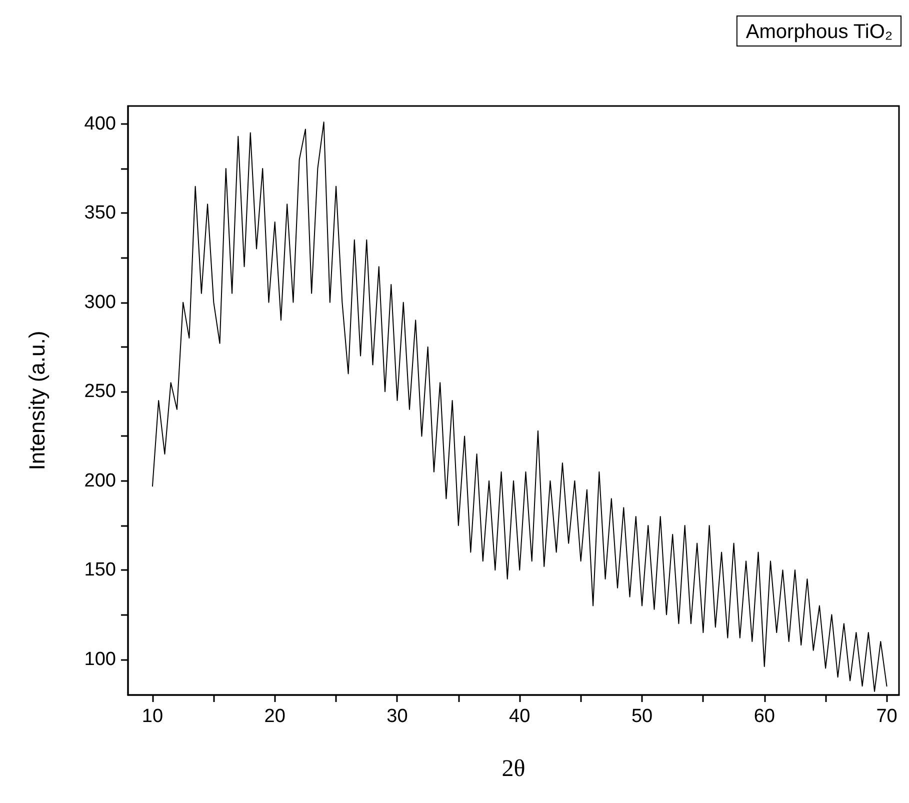 This screenshot has width=909, height=803. What do you see at coordinates (100, 570) in the screenshot?
I see `y-tick-label: 150` at bounding box center [100, 570].